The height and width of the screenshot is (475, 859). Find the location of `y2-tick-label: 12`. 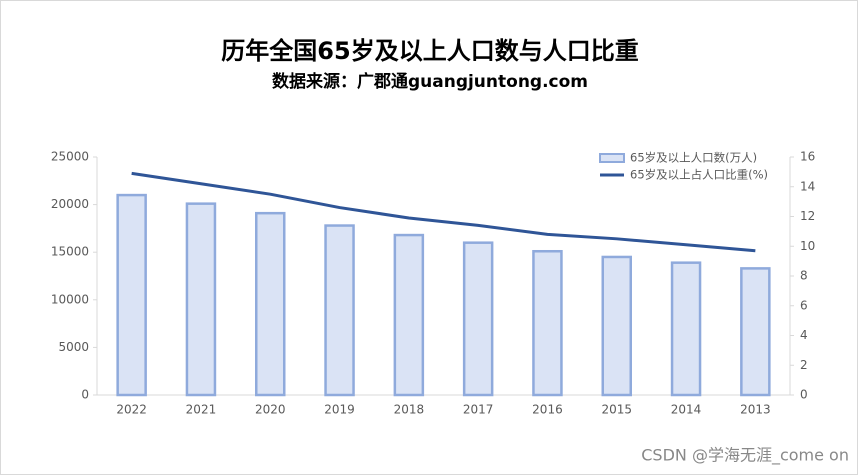

y2-tick-label: 12 is located at coordinates (807, 216).